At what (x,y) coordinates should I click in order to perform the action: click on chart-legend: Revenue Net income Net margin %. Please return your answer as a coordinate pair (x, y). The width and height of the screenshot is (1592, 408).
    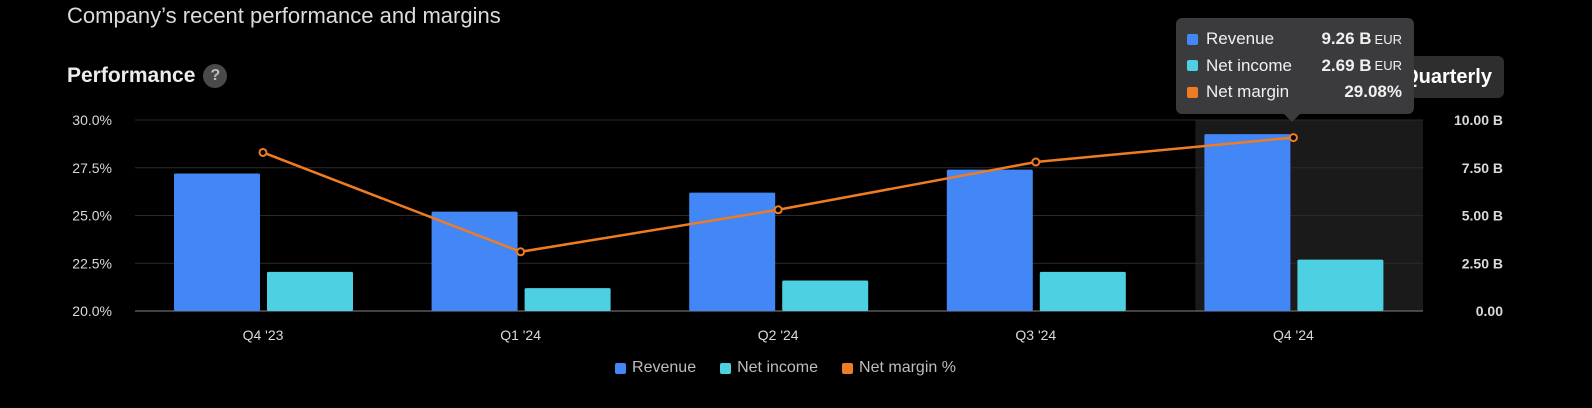
    Looking at the image, I should click on (785, 368).